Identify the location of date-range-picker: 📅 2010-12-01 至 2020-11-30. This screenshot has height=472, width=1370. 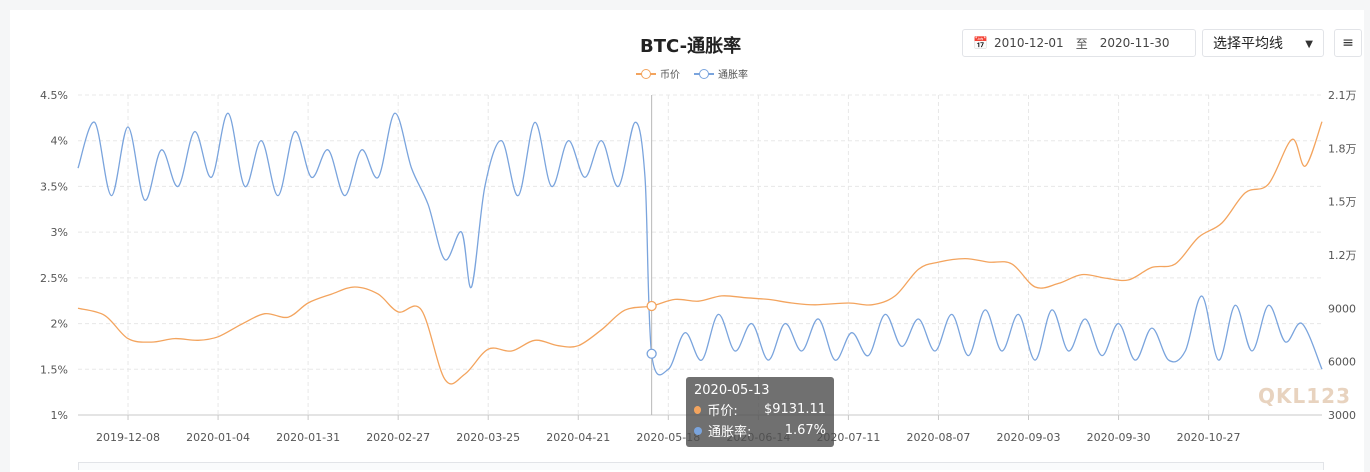
(1079, 43).